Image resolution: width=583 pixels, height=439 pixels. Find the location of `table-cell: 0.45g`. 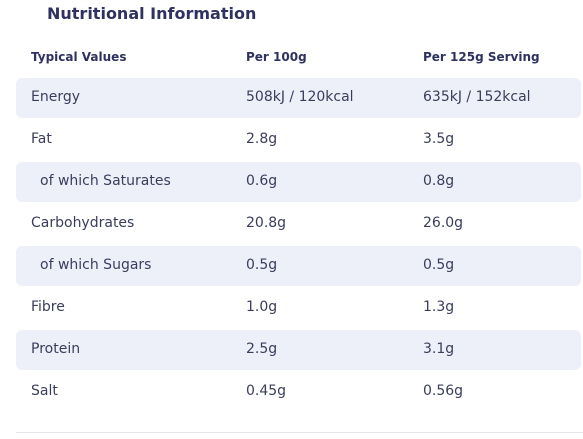

table-cell: 0.45g is located at coordinates (266, 391).